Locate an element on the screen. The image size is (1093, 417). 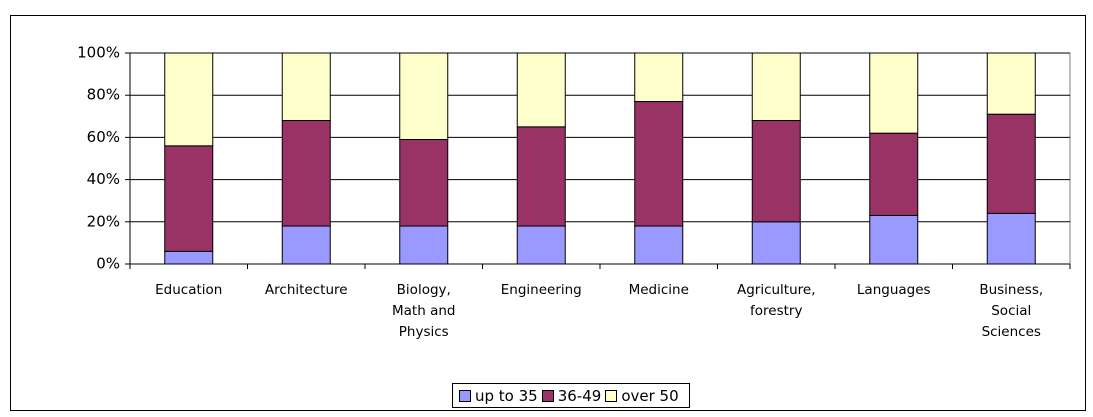
y-tick-label: 60% is located at coordinates (103, 137).